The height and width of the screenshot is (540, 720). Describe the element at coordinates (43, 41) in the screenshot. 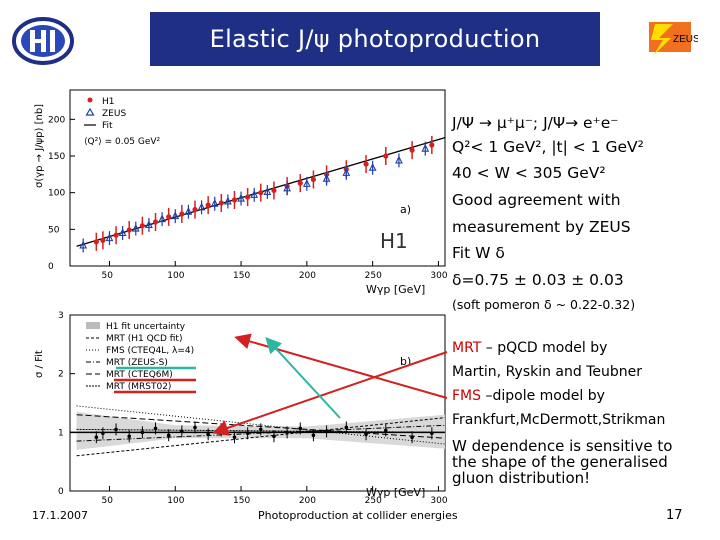

I see `h1-logo` at that location.